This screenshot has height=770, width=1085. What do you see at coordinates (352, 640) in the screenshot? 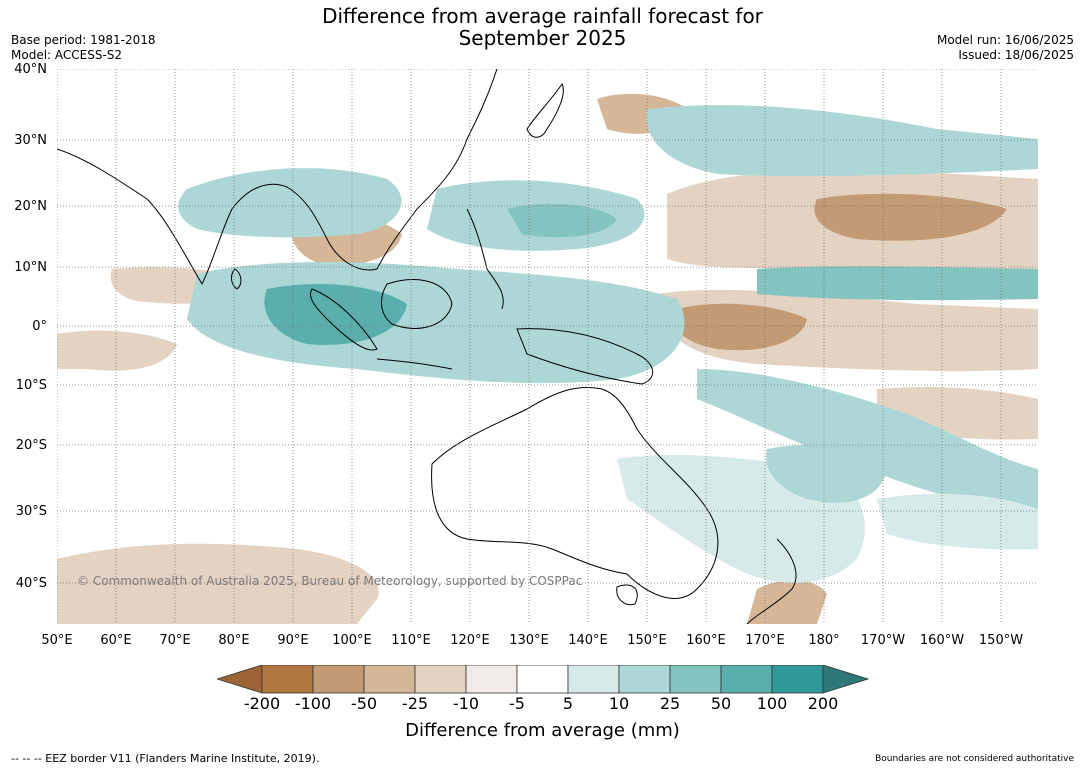
I see `lon-label: 100°E` at bounding box center [352, 640].